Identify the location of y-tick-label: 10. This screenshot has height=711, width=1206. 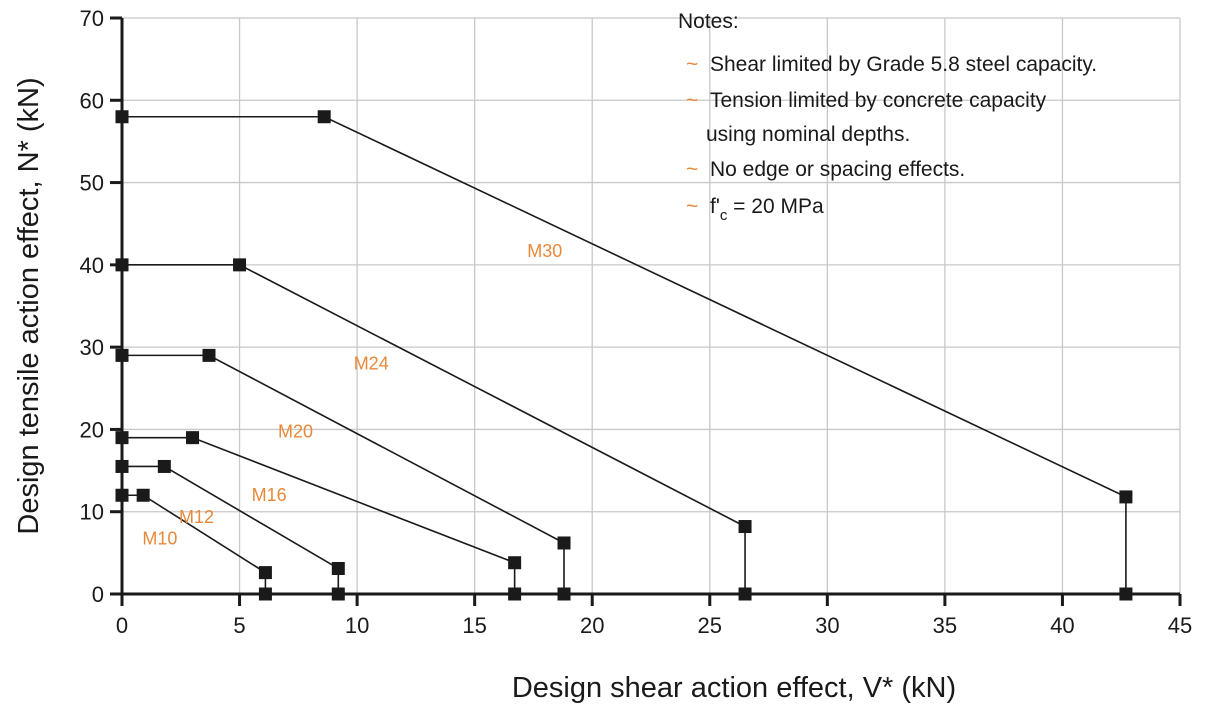
(92, 512).